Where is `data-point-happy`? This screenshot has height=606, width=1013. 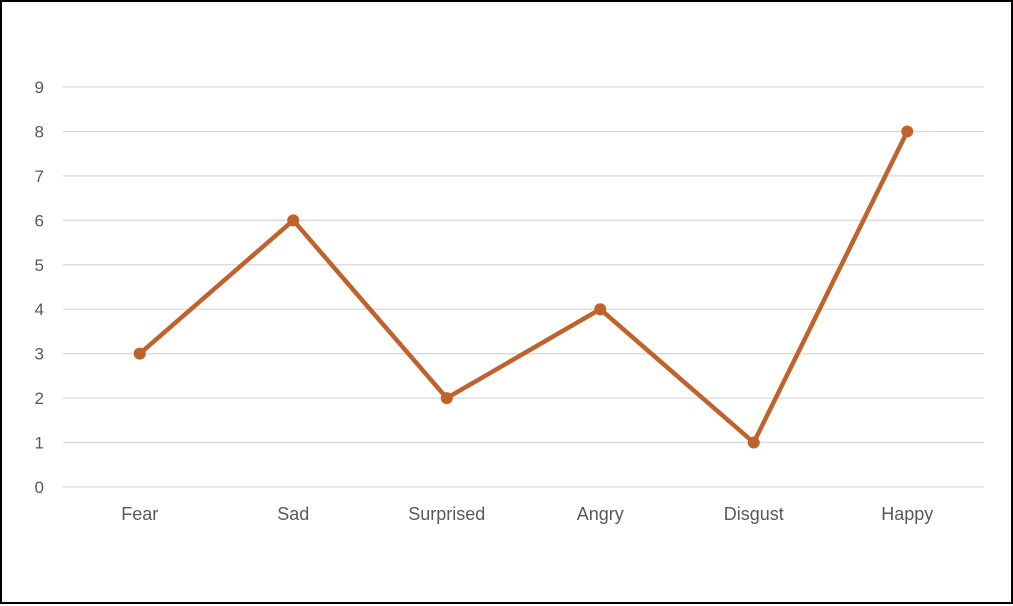 data-point-happy is located at coordinates (907, 131).